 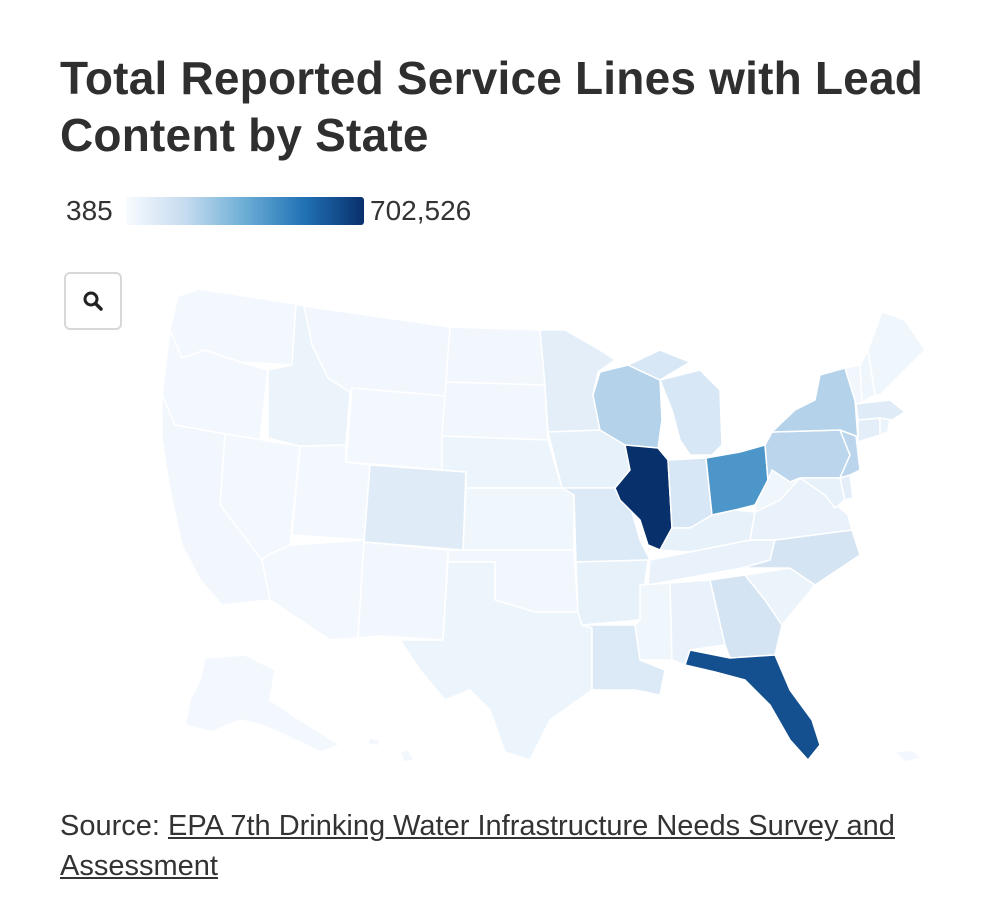 What do you see at coordinates (518, 519) in the screenshot?
I see `state-KS` at bounding box center [518, 519].